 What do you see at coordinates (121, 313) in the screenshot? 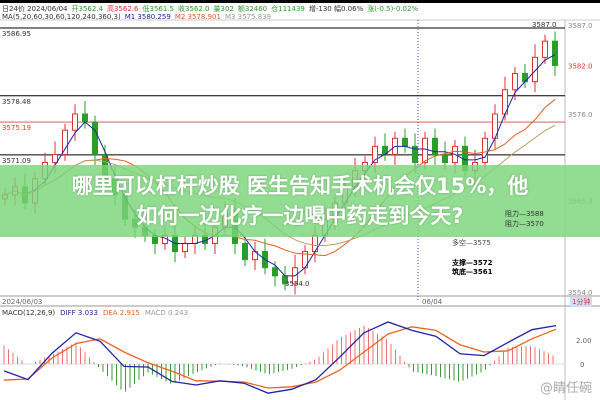
I see `macd-dea-value: DEA 2.915` at bounding box center [121, 313].